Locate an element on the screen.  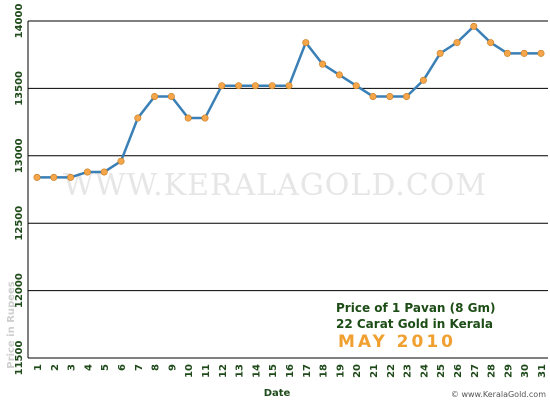
x-tick-label: 5 is located at coordinates (105, 367).